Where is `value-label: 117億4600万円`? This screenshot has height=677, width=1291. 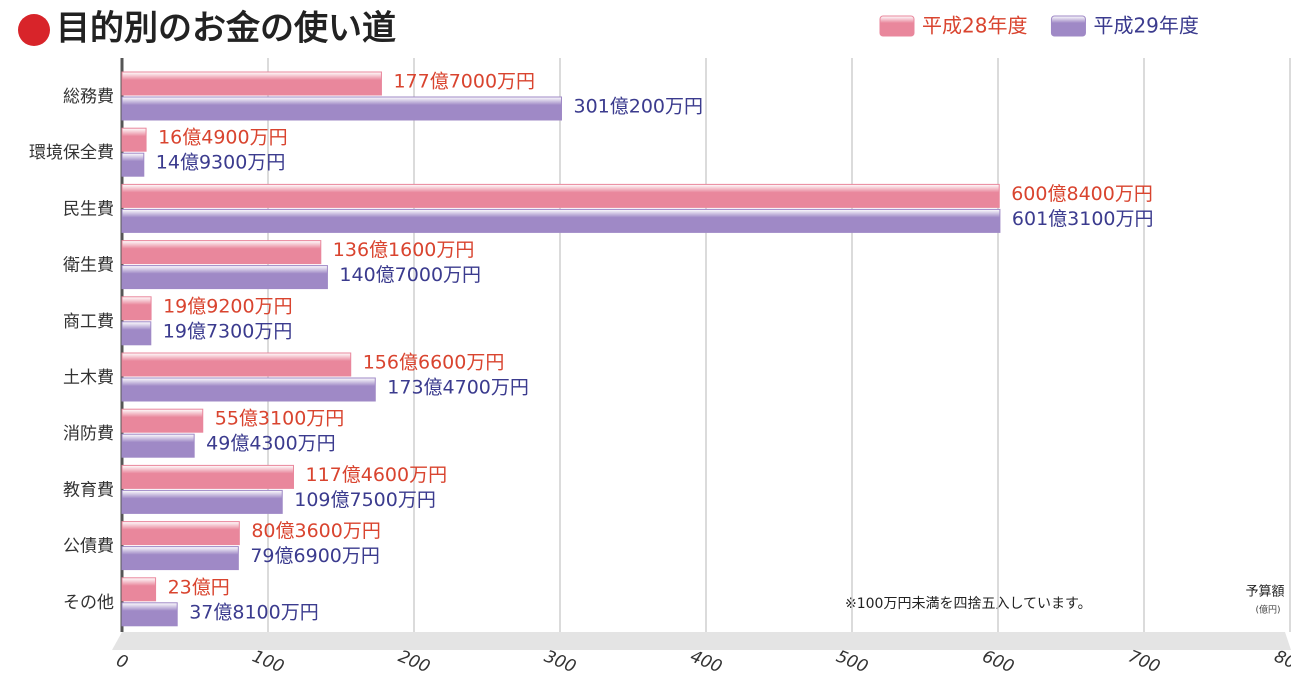 value-label: 117億4600万円 is located at coordinates (376, 475).